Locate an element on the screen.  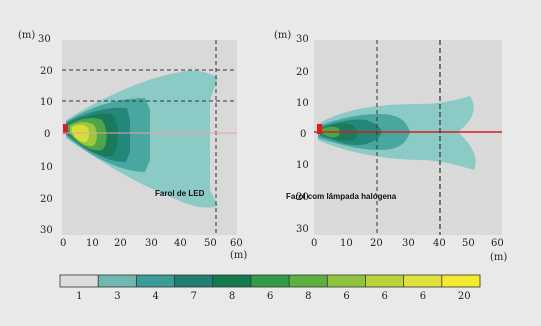
x-tick-halogen-1: 10 is located at coordinates (346, 243).